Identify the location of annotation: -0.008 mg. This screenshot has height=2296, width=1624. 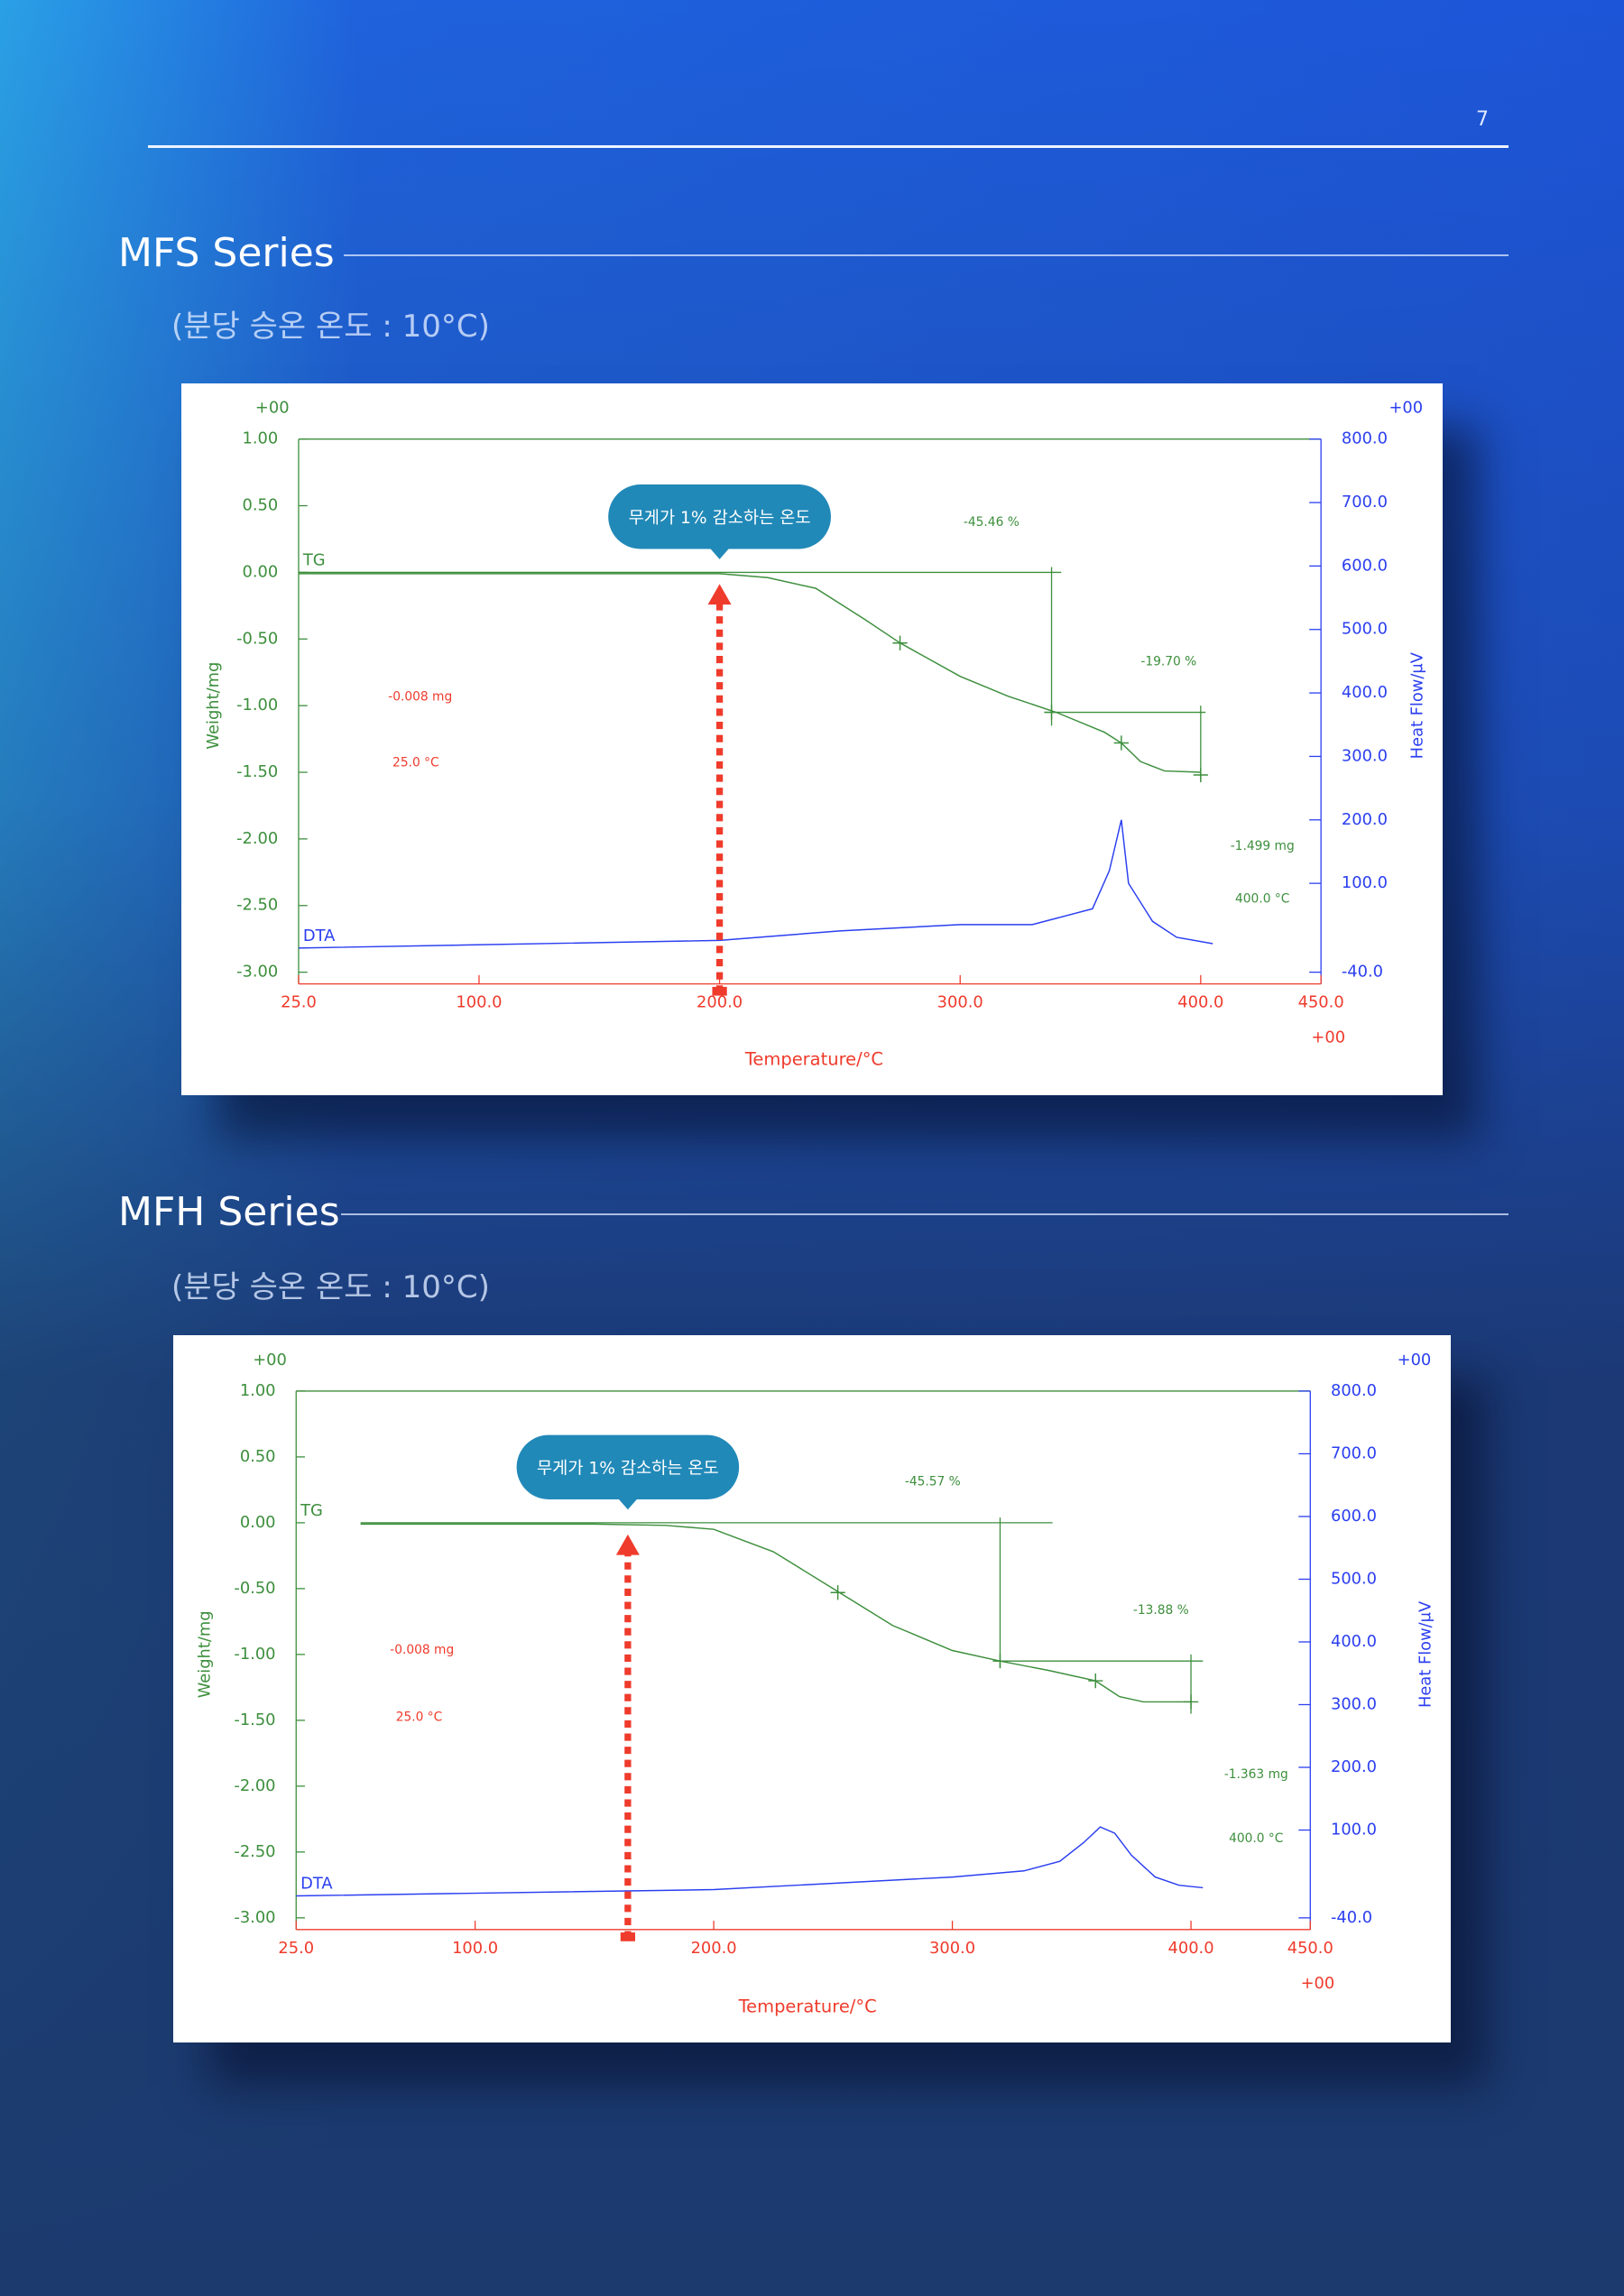
(422, 1650).